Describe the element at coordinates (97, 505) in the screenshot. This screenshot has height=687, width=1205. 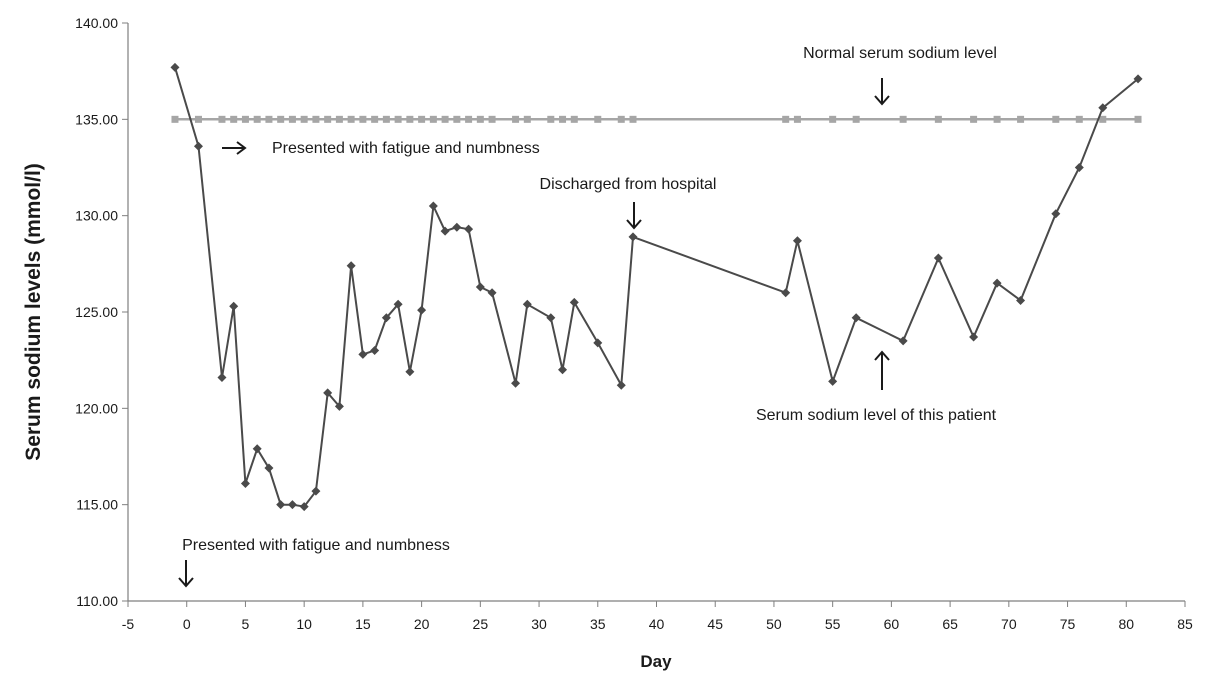
I see `y-tick-label: 115.00` at that location.